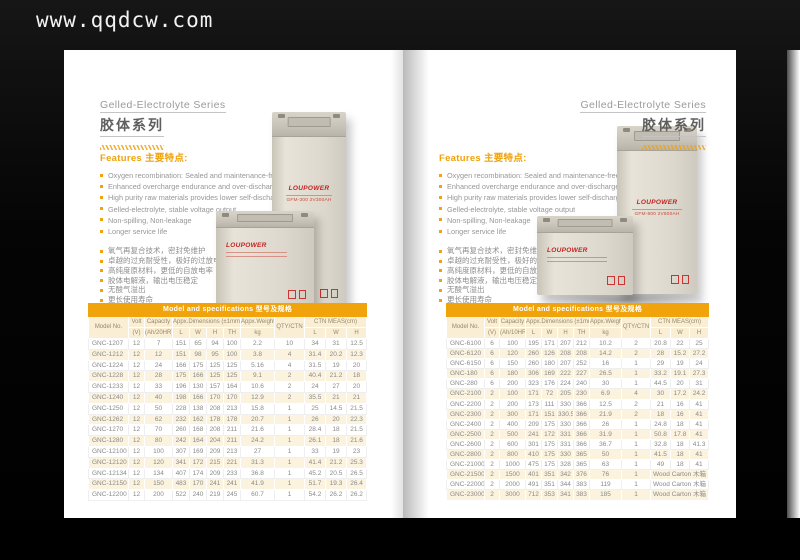 This screenshot has height=560, width=800. Describe the element at coordinates (336, 354) in the screenshot. I see `table-cell: 20.2` at that location.